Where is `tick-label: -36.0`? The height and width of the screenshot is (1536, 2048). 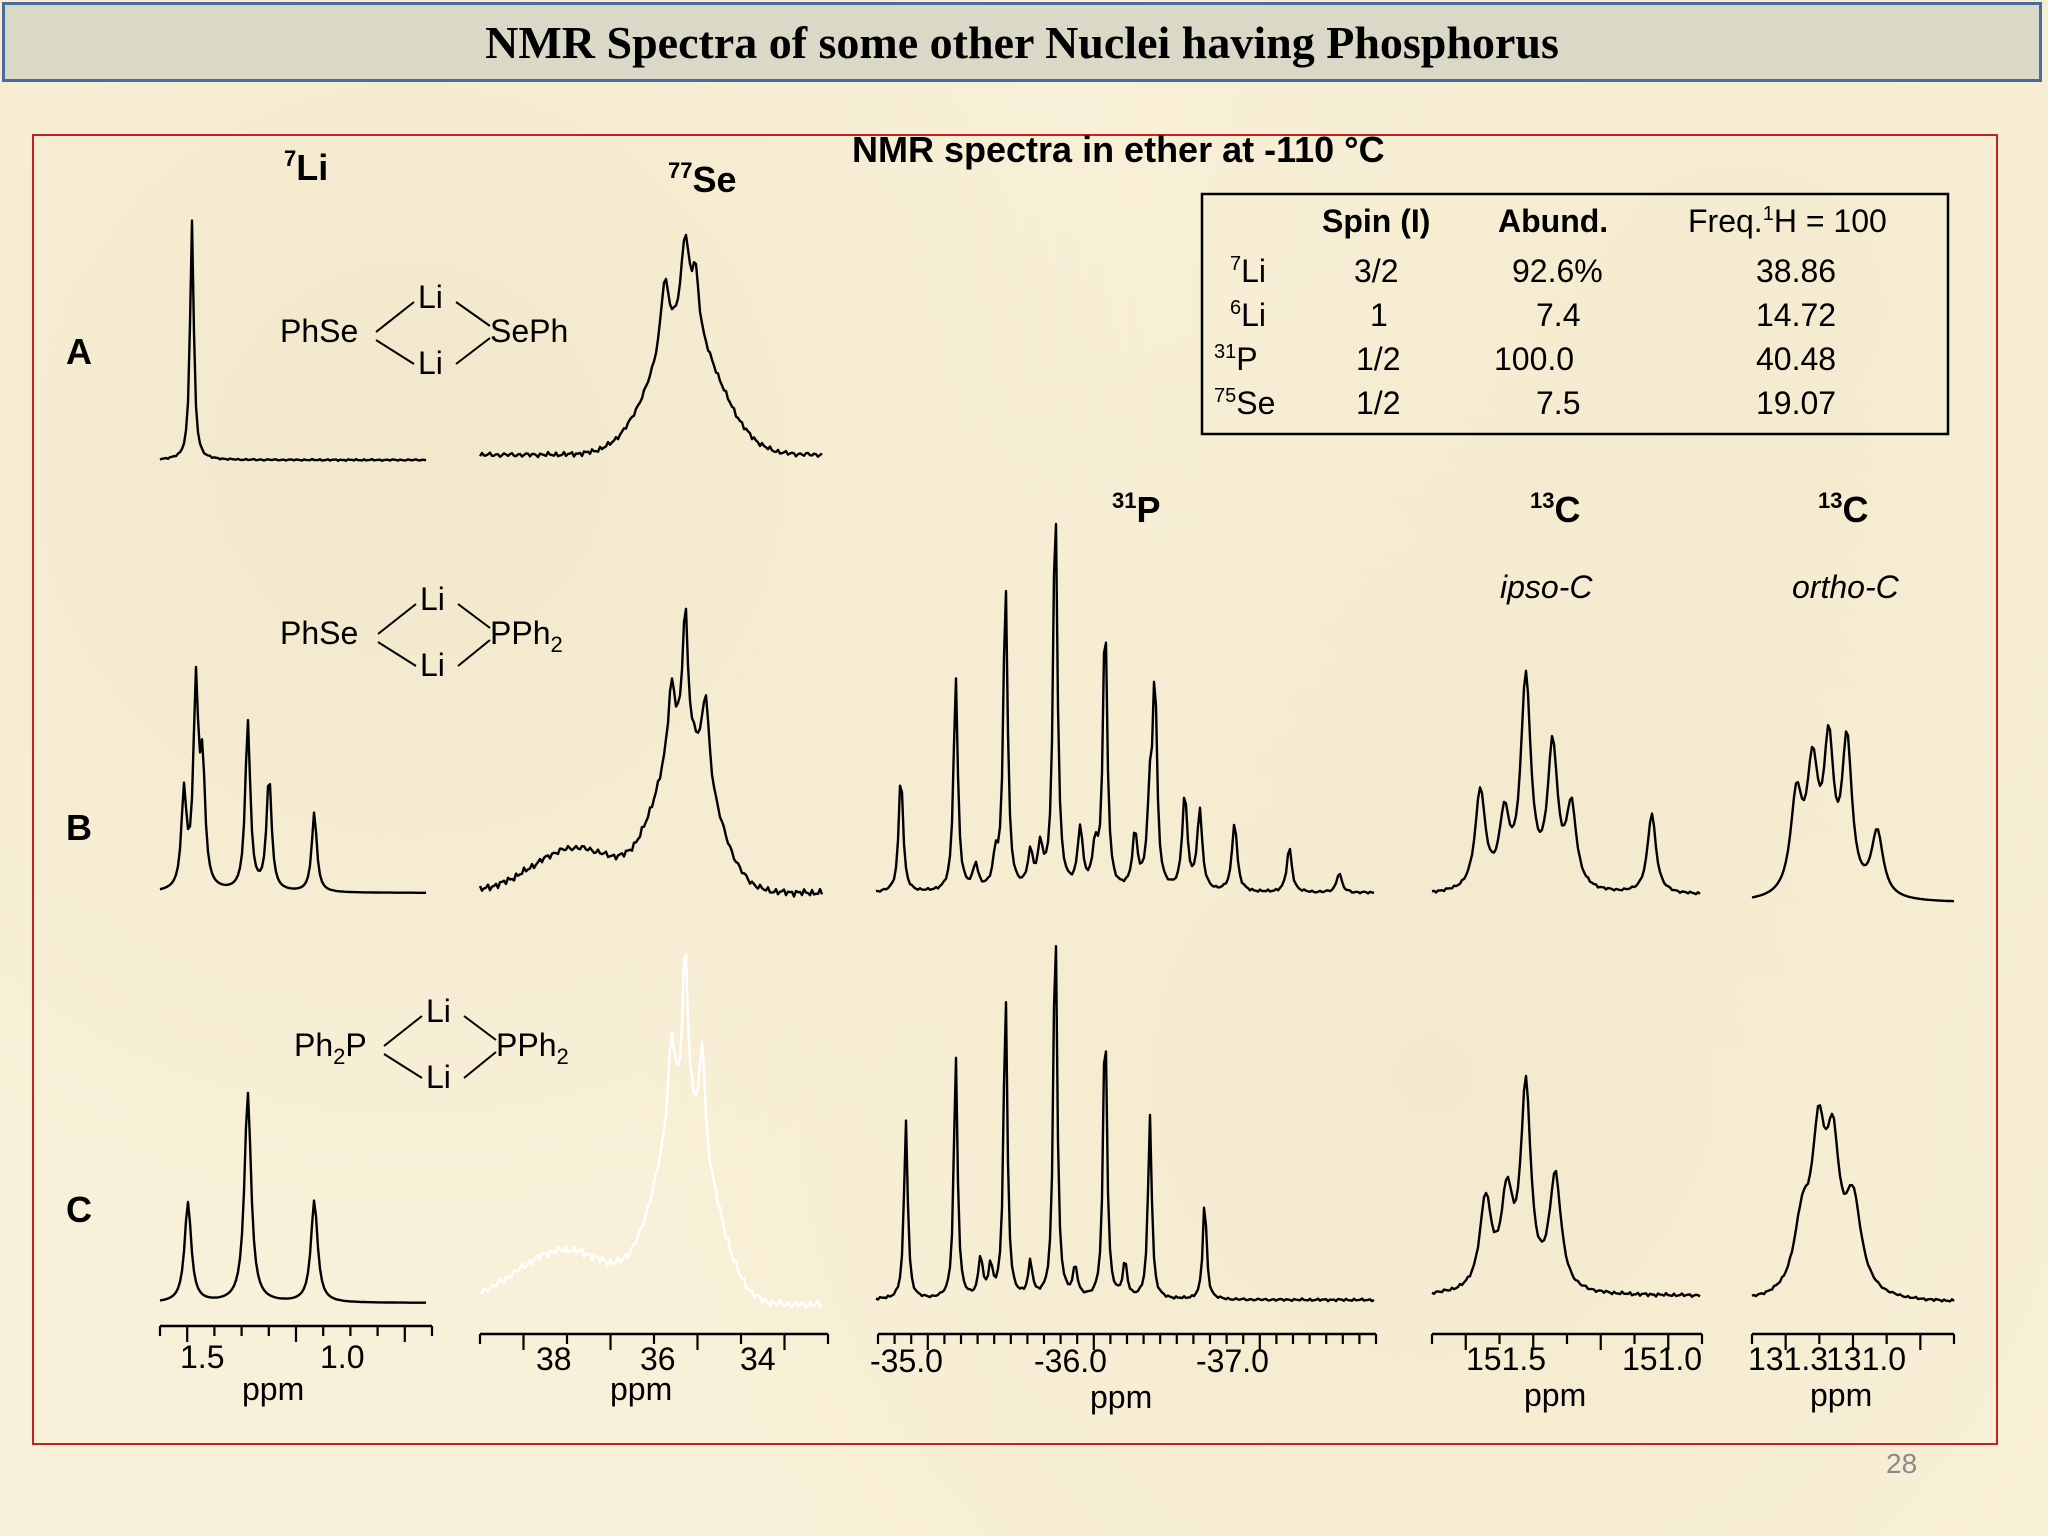 tick-label: -36.0 is located at coordinates (1070, 1361).